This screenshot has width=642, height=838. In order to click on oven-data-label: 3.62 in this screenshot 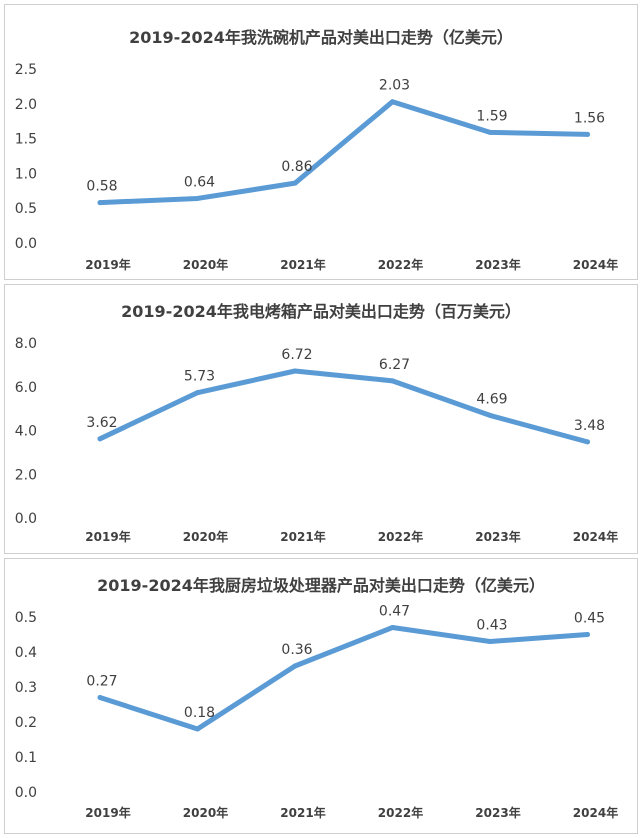, I will do `click(101, 423)`.